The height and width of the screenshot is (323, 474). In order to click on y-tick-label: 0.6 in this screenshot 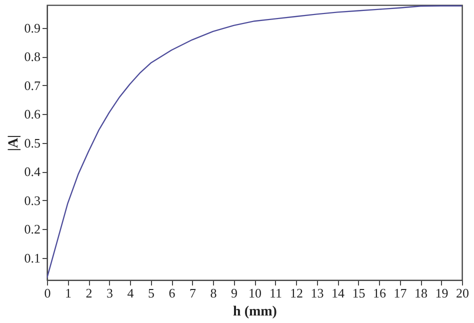, I will do `click(32, 114)`.